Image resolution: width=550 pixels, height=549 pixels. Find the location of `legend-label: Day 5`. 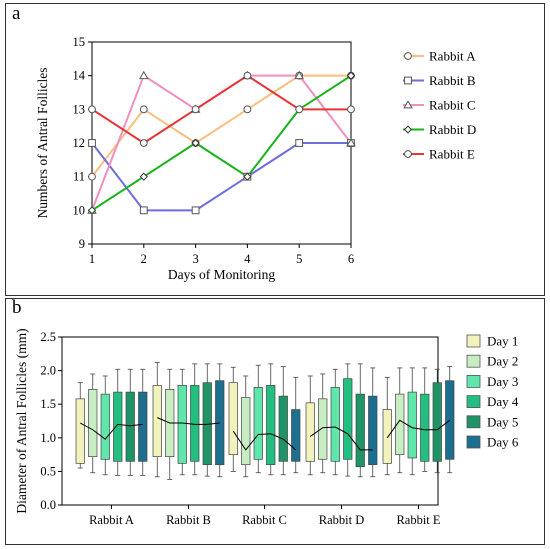

legend-label: Day 5 is located at coordinates (502, 421).